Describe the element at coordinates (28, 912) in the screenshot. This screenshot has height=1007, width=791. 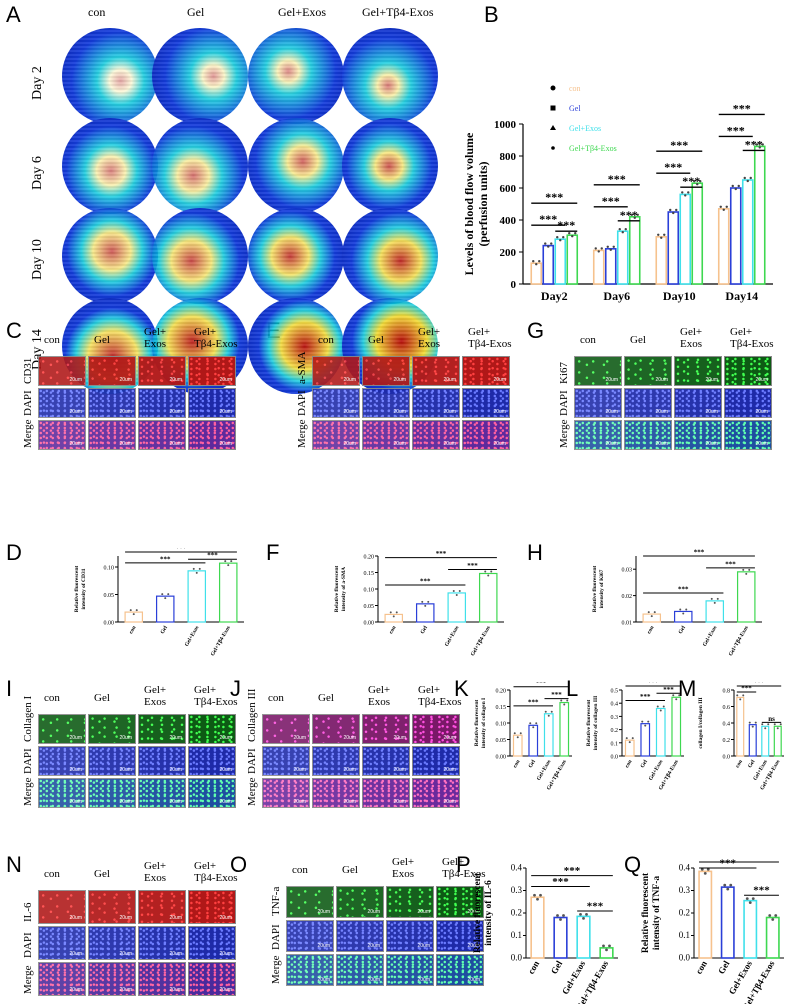
I see `micro-row-label-N-0: IL-6` at that location.